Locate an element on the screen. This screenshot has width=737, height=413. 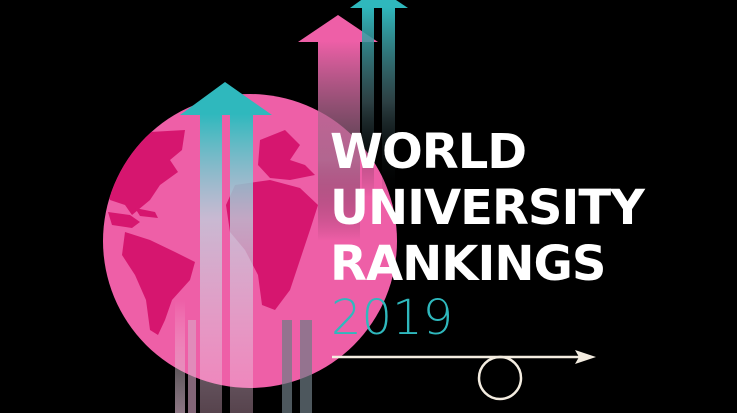
timeline-arrow-icon is located at coordinates (464, 357).